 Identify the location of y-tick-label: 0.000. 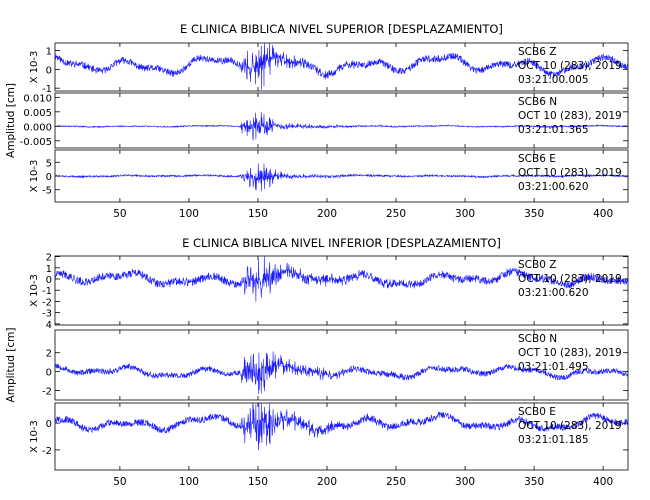
(37, 127).